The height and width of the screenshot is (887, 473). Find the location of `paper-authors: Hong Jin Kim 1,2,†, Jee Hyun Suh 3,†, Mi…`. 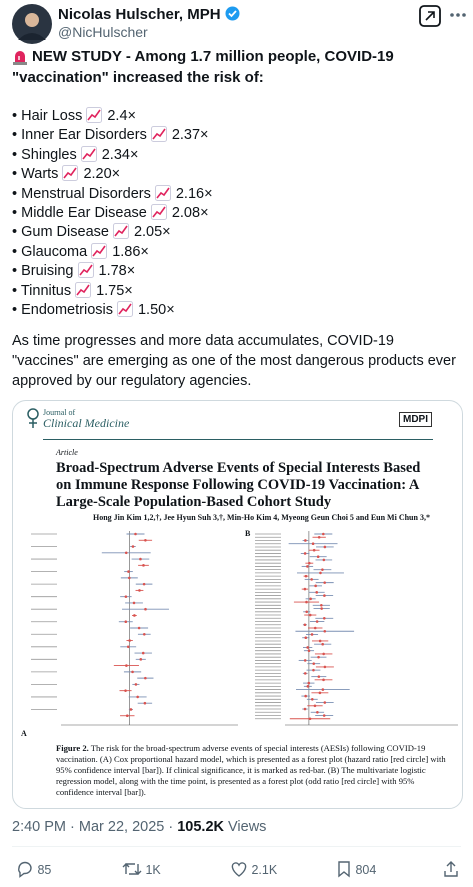

paper-authors: Hong Jin Kim 1,2,†, Jee Hyun Suh 3,†, Mi… is located at coordinates (261, 517).